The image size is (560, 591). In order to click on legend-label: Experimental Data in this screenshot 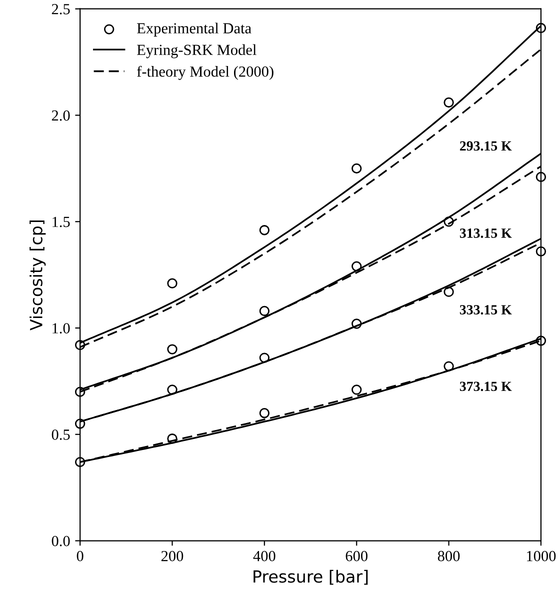, I will do `click(194, 29)`.